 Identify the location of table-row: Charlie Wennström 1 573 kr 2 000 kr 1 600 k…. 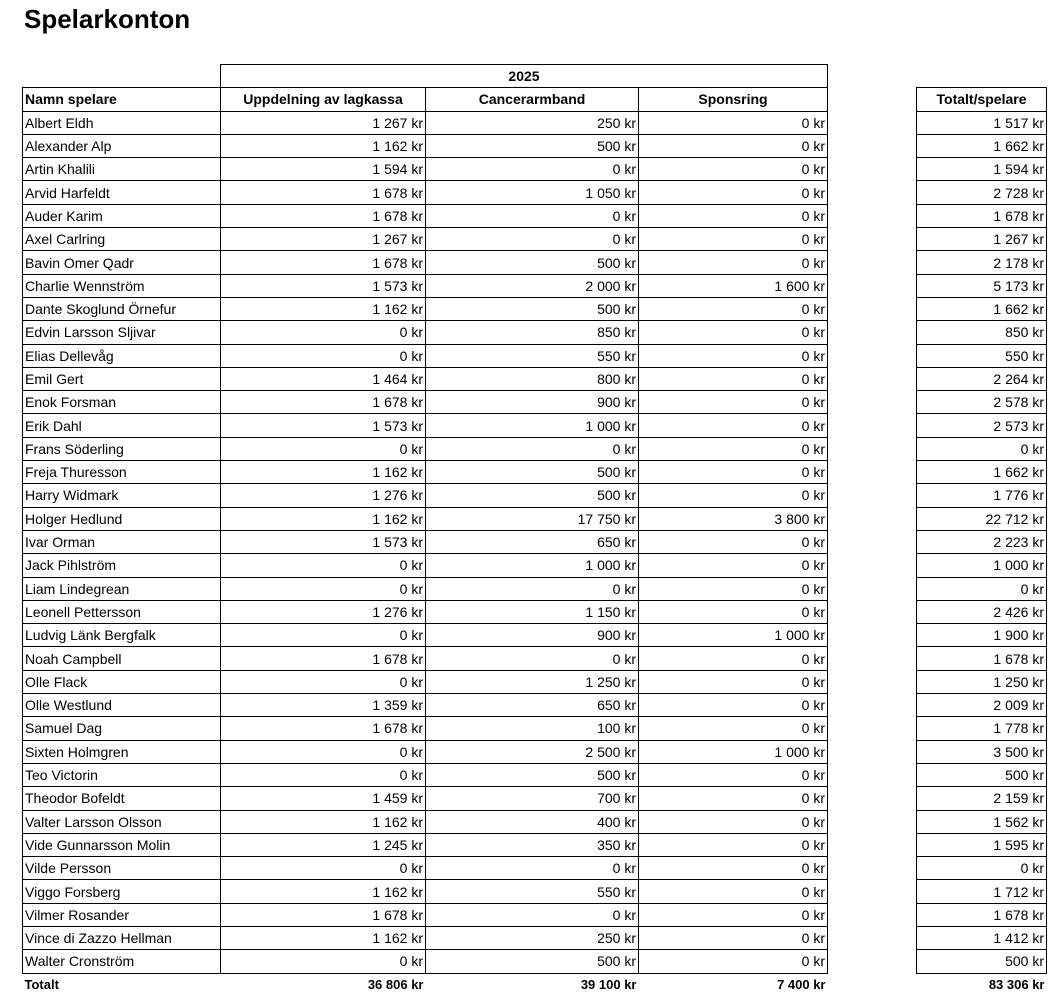
(534, 285).